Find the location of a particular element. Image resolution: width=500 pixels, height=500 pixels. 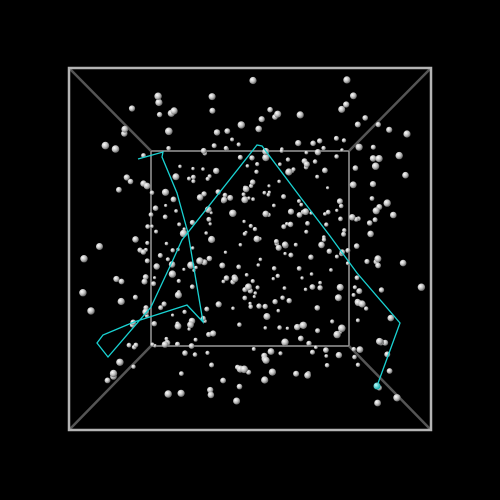

depth-edge-bottom-right is located at coordinates (390, 388).